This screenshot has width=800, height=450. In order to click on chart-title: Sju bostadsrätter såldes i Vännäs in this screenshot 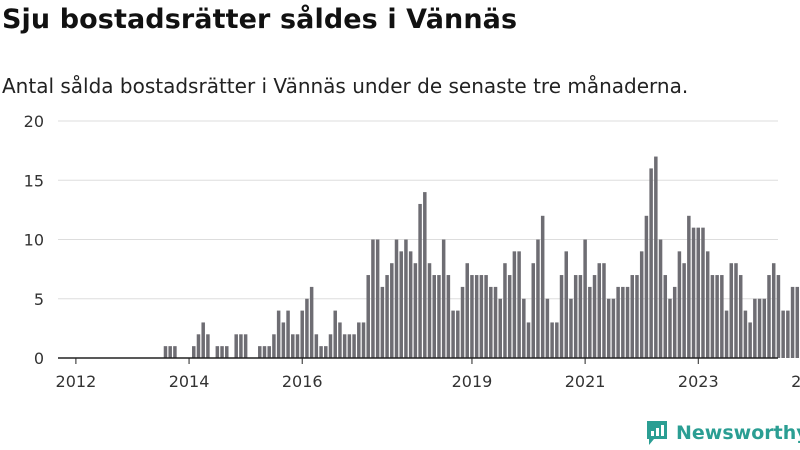, I will do `click(260, 19)`.